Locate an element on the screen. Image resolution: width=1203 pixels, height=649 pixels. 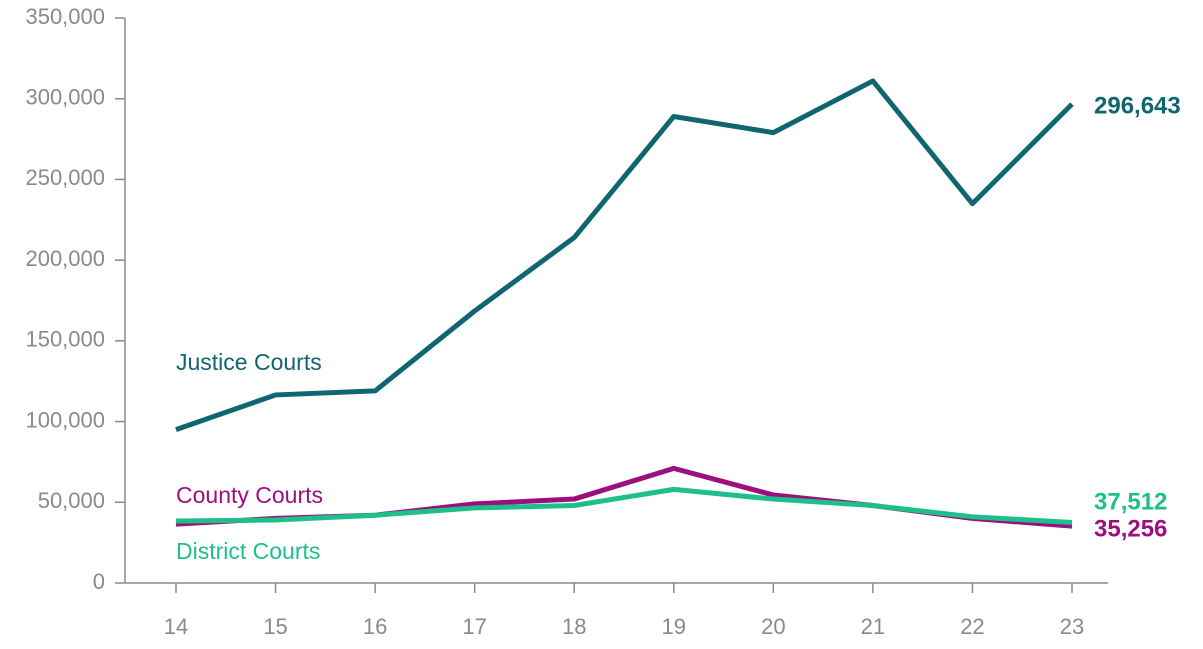
y-tick-label: 50,000 is located at coordinates (71, 500).